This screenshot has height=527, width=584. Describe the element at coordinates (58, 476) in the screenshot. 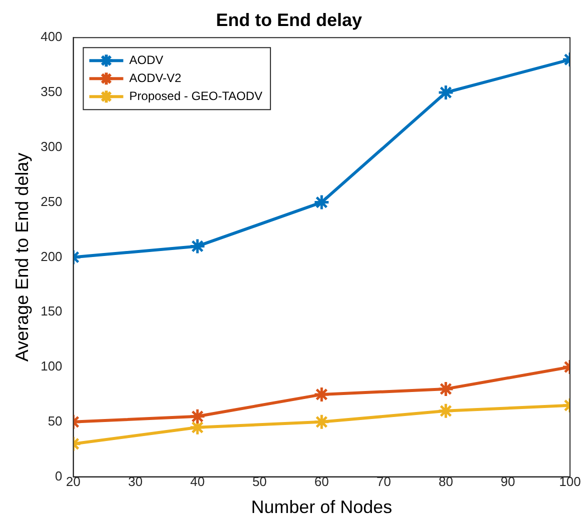

I see `y-tick-label: 0` at that location.